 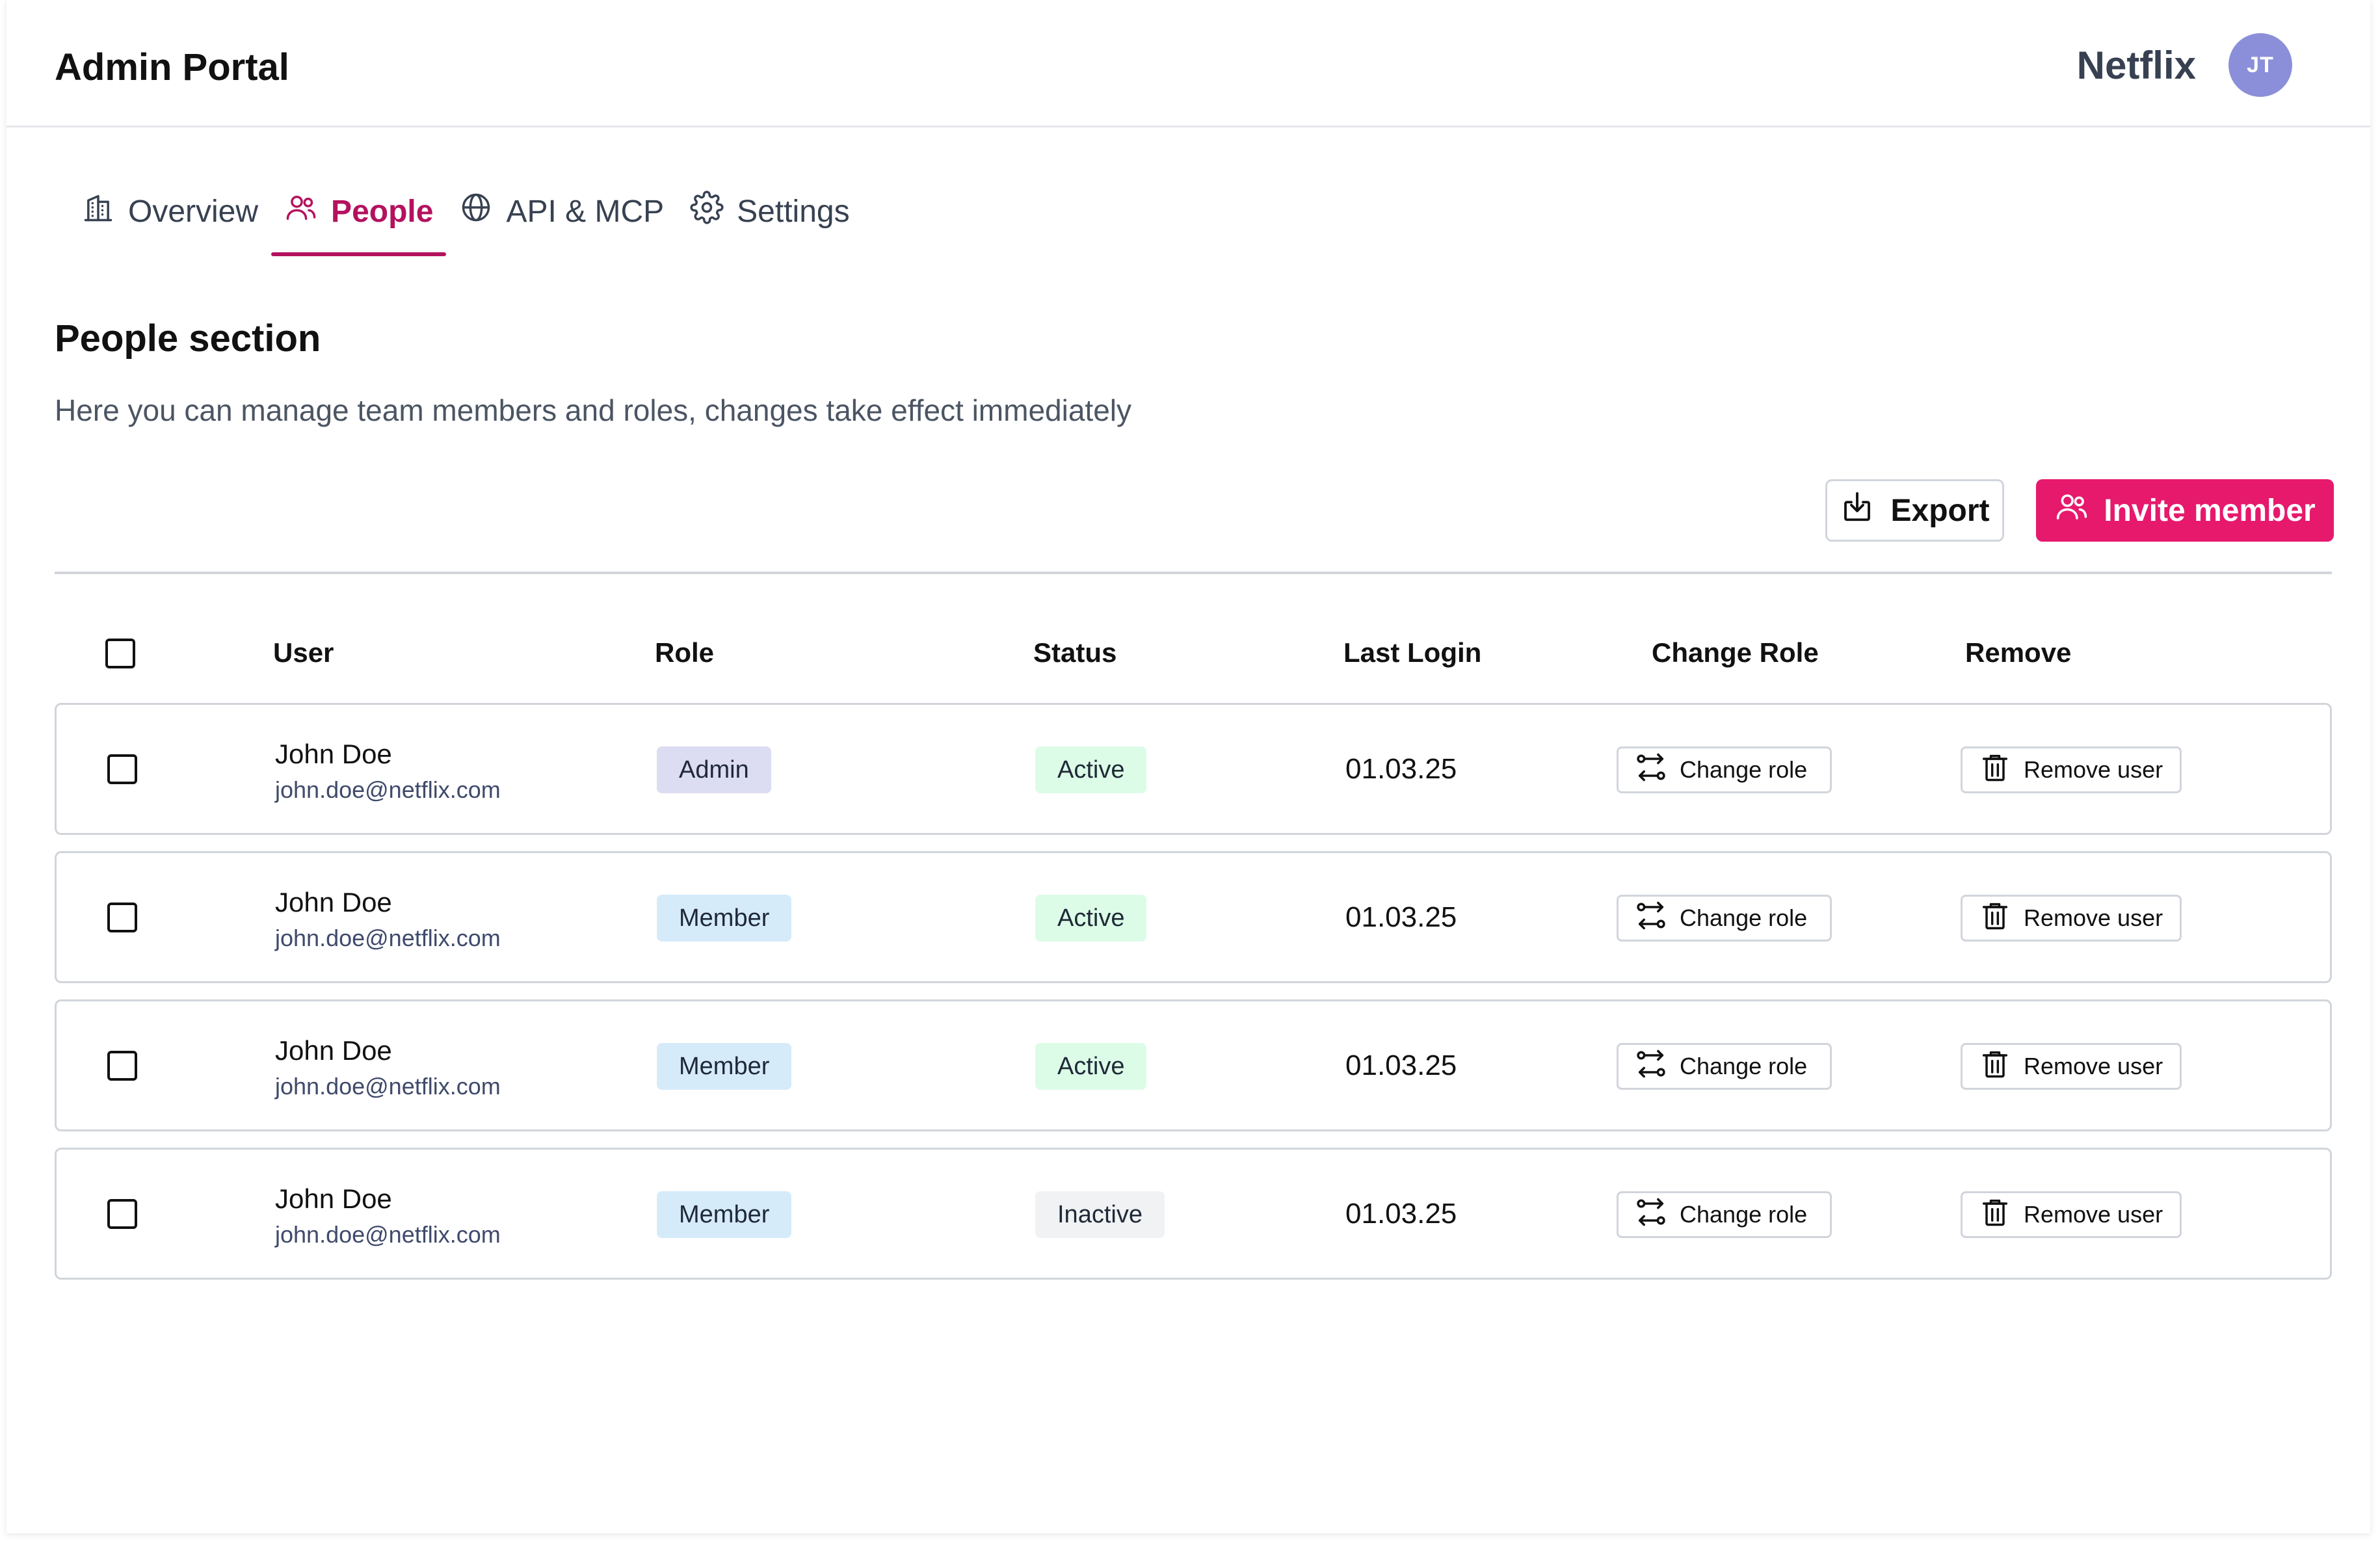 What do you see at coordinates (2136, 65) in the screenshot?
I see `org-name: Netflix` at bounding box center [2136, 65].